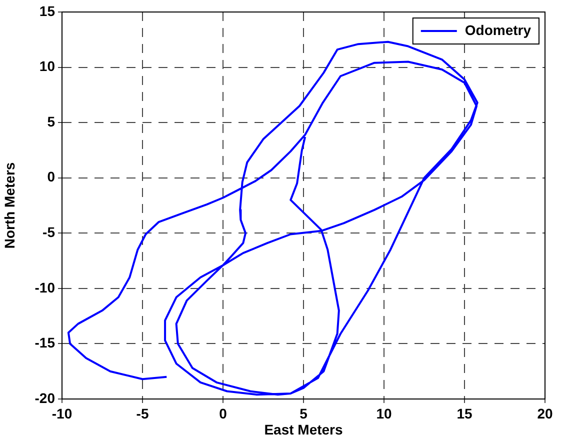 This screenshot has height=439, width=563. What do you see at coordinates (304, 413) in the screenshot?
I see `x-tick-label: 5` at bounding box center [304, 413].